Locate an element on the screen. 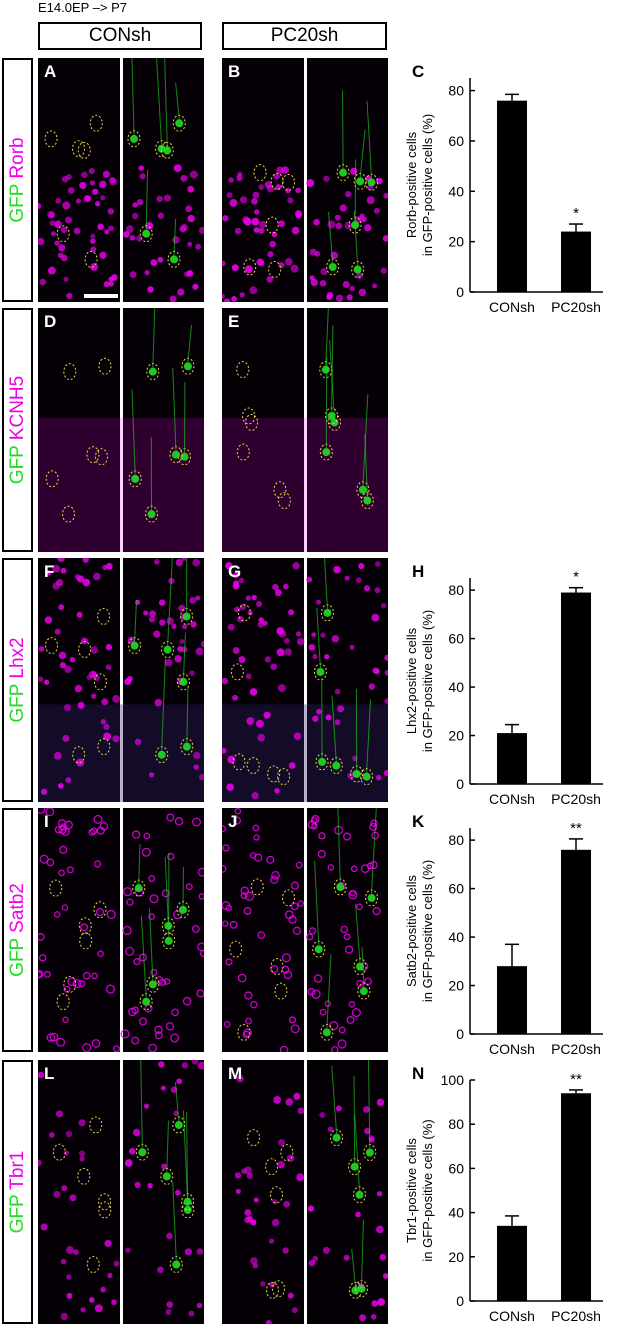 The height and width of the screenshot is (1329, 617). micrograph-panel-i: I is located at coordinates (121, 930).